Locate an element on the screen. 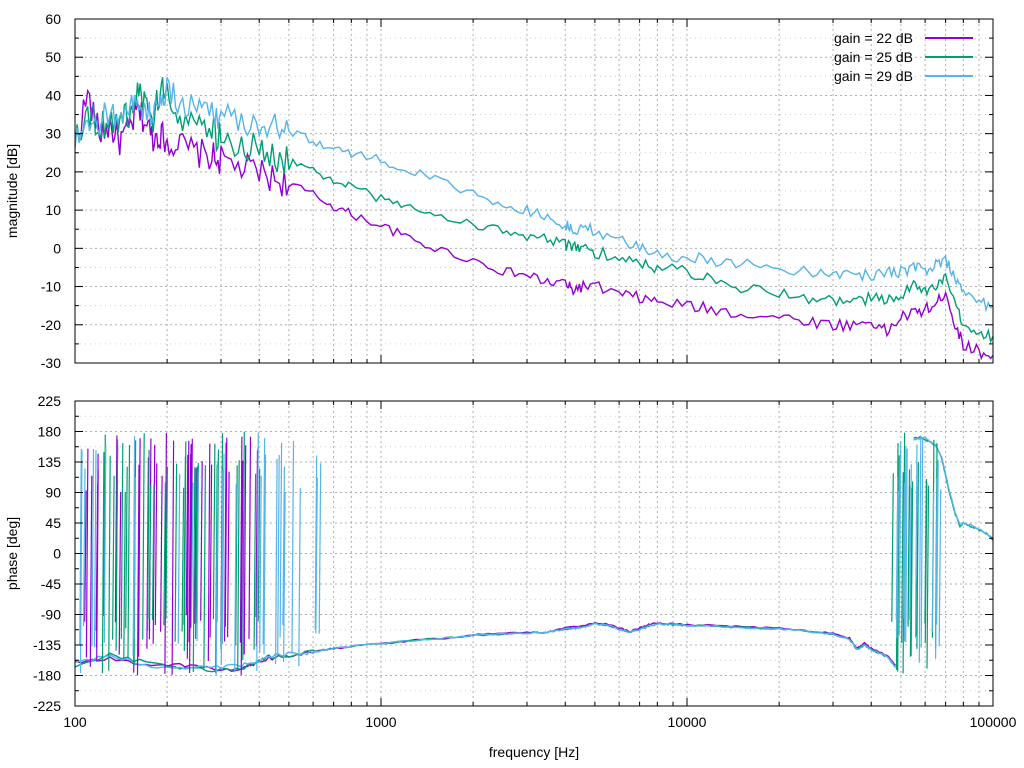  y-tick-label: 30 is located at coordinates (53, 134).